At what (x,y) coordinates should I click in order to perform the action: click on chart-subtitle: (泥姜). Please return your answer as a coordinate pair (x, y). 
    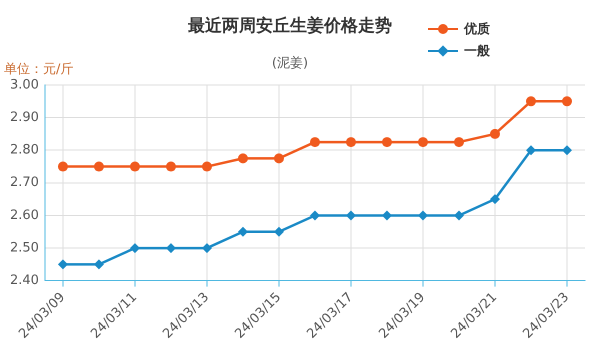
    Looking at the image, I should click on (290, 63).